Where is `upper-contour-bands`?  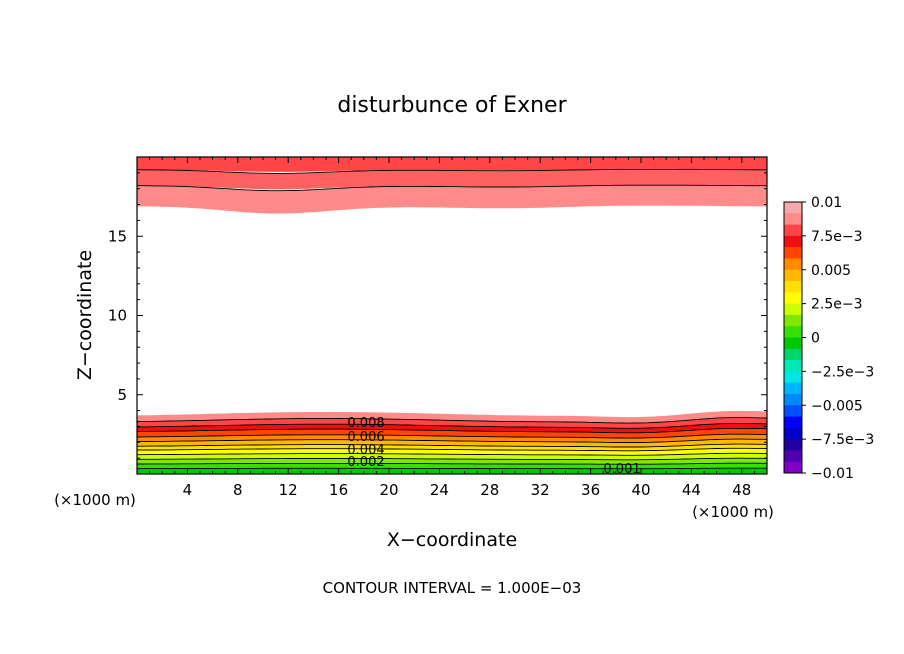 upper-contour-bands is located at coordinates (452, 185).